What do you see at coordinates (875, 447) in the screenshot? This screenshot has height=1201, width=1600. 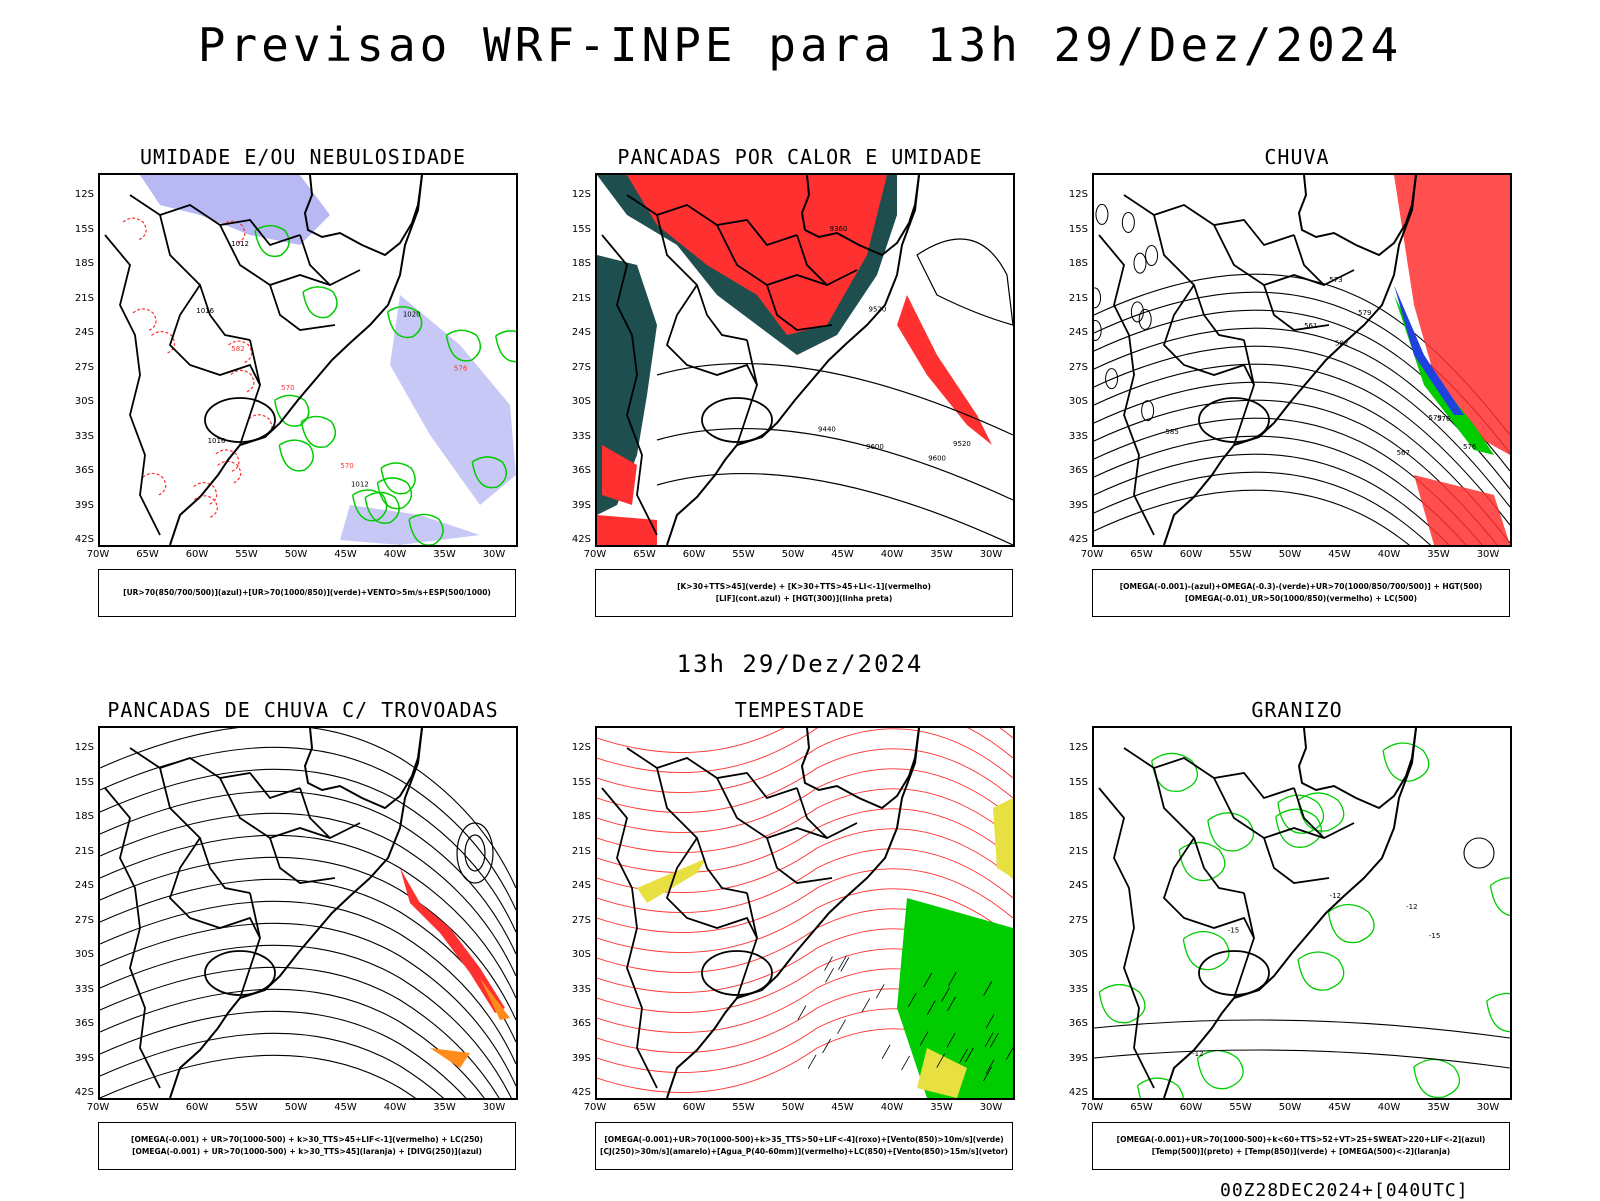 I see `contour-label: 9600` at bounding box center [875, 447].